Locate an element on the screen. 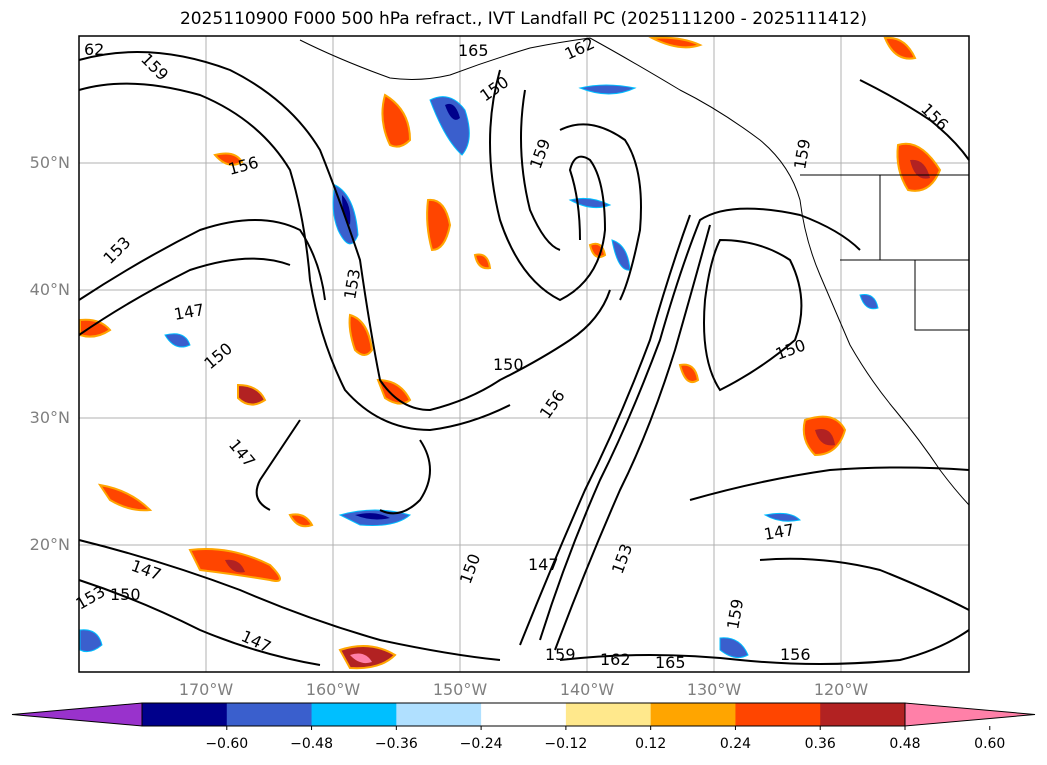  colorbar-tick-label: 0.48 is located at coordinates (905, 744).